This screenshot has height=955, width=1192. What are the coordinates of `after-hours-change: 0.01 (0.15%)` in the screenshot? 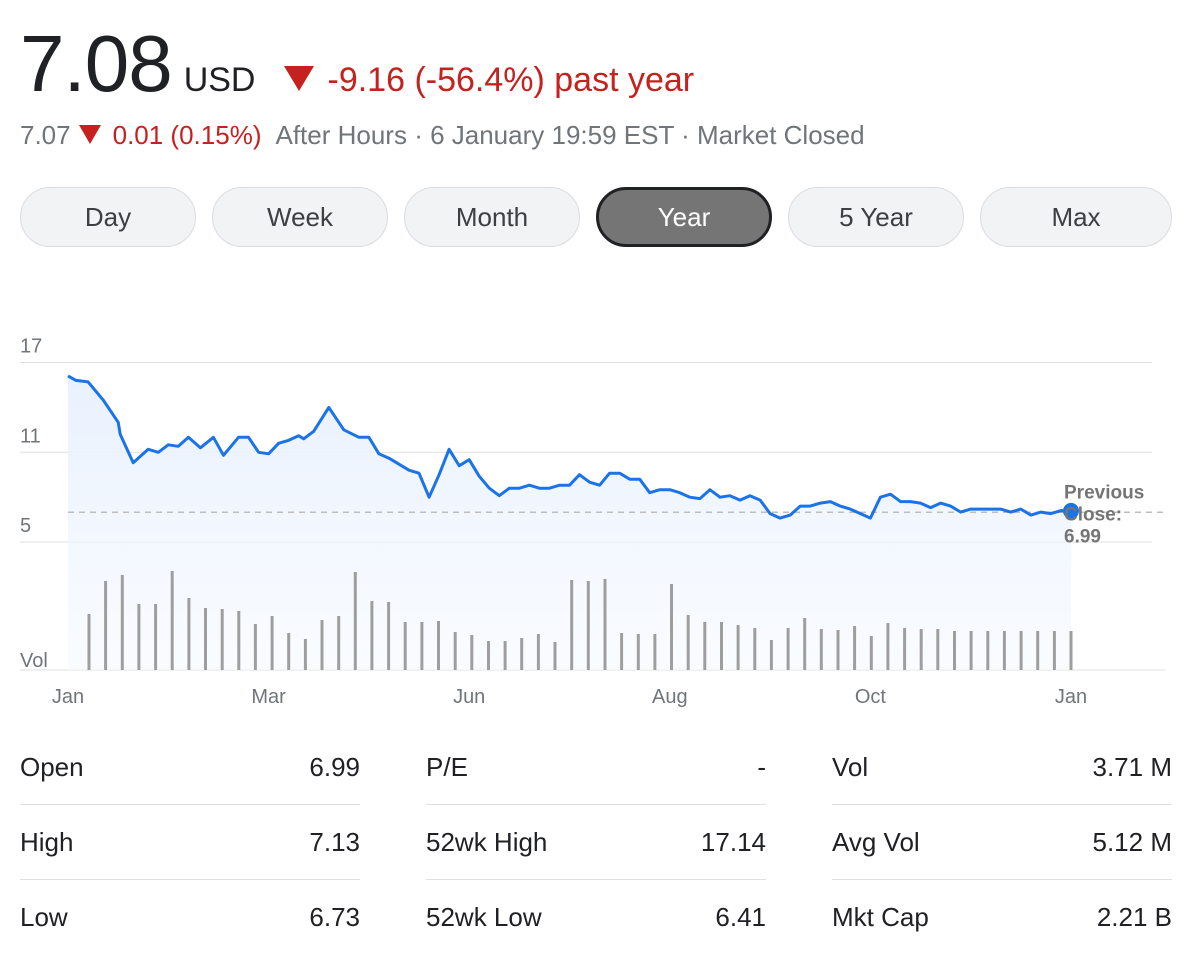 It's located at (187, 135).